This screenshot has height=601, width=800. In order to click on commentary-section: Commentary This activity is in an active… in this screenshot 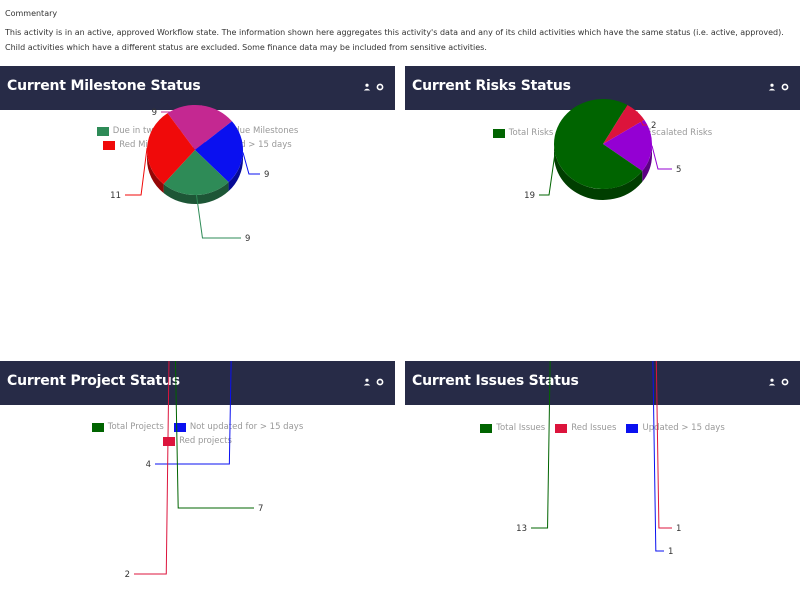, I will do `click(400, 33)`.